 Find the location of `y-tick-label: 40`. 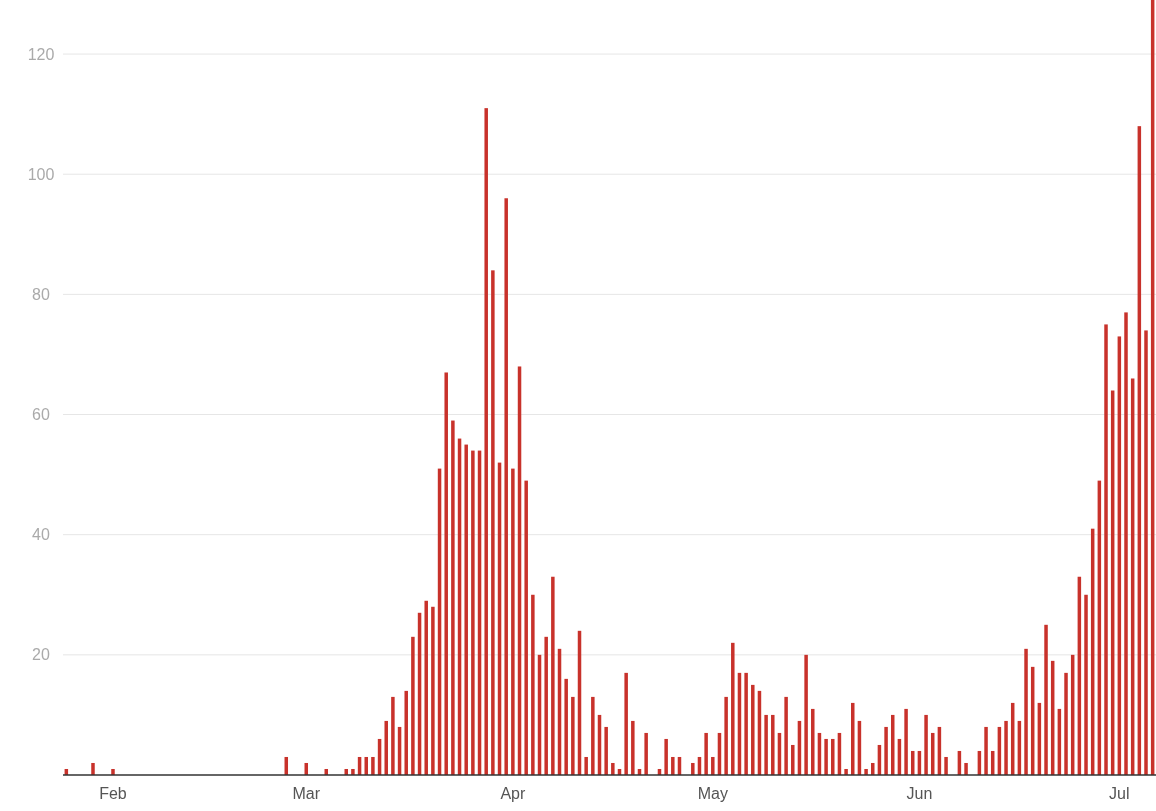

y-tick-label: 40 is located at coordinates (41, 535).